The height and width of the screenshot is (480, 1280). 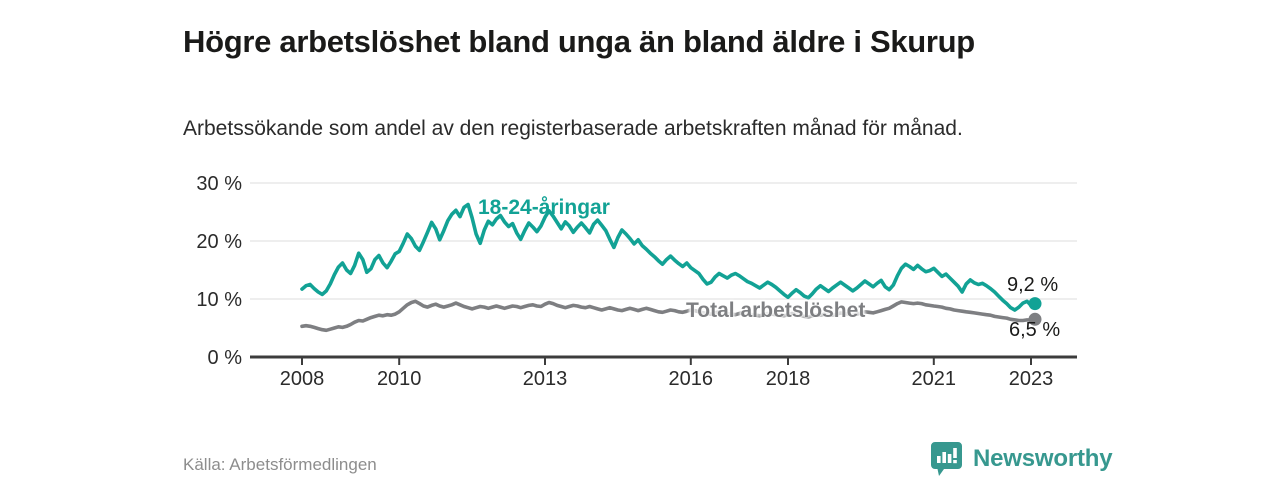 What do you see at coordinates (1033, 285) in the screenshot?
I see `end-value-label-young: 9,2 %` at bounding box center [1033, 285].